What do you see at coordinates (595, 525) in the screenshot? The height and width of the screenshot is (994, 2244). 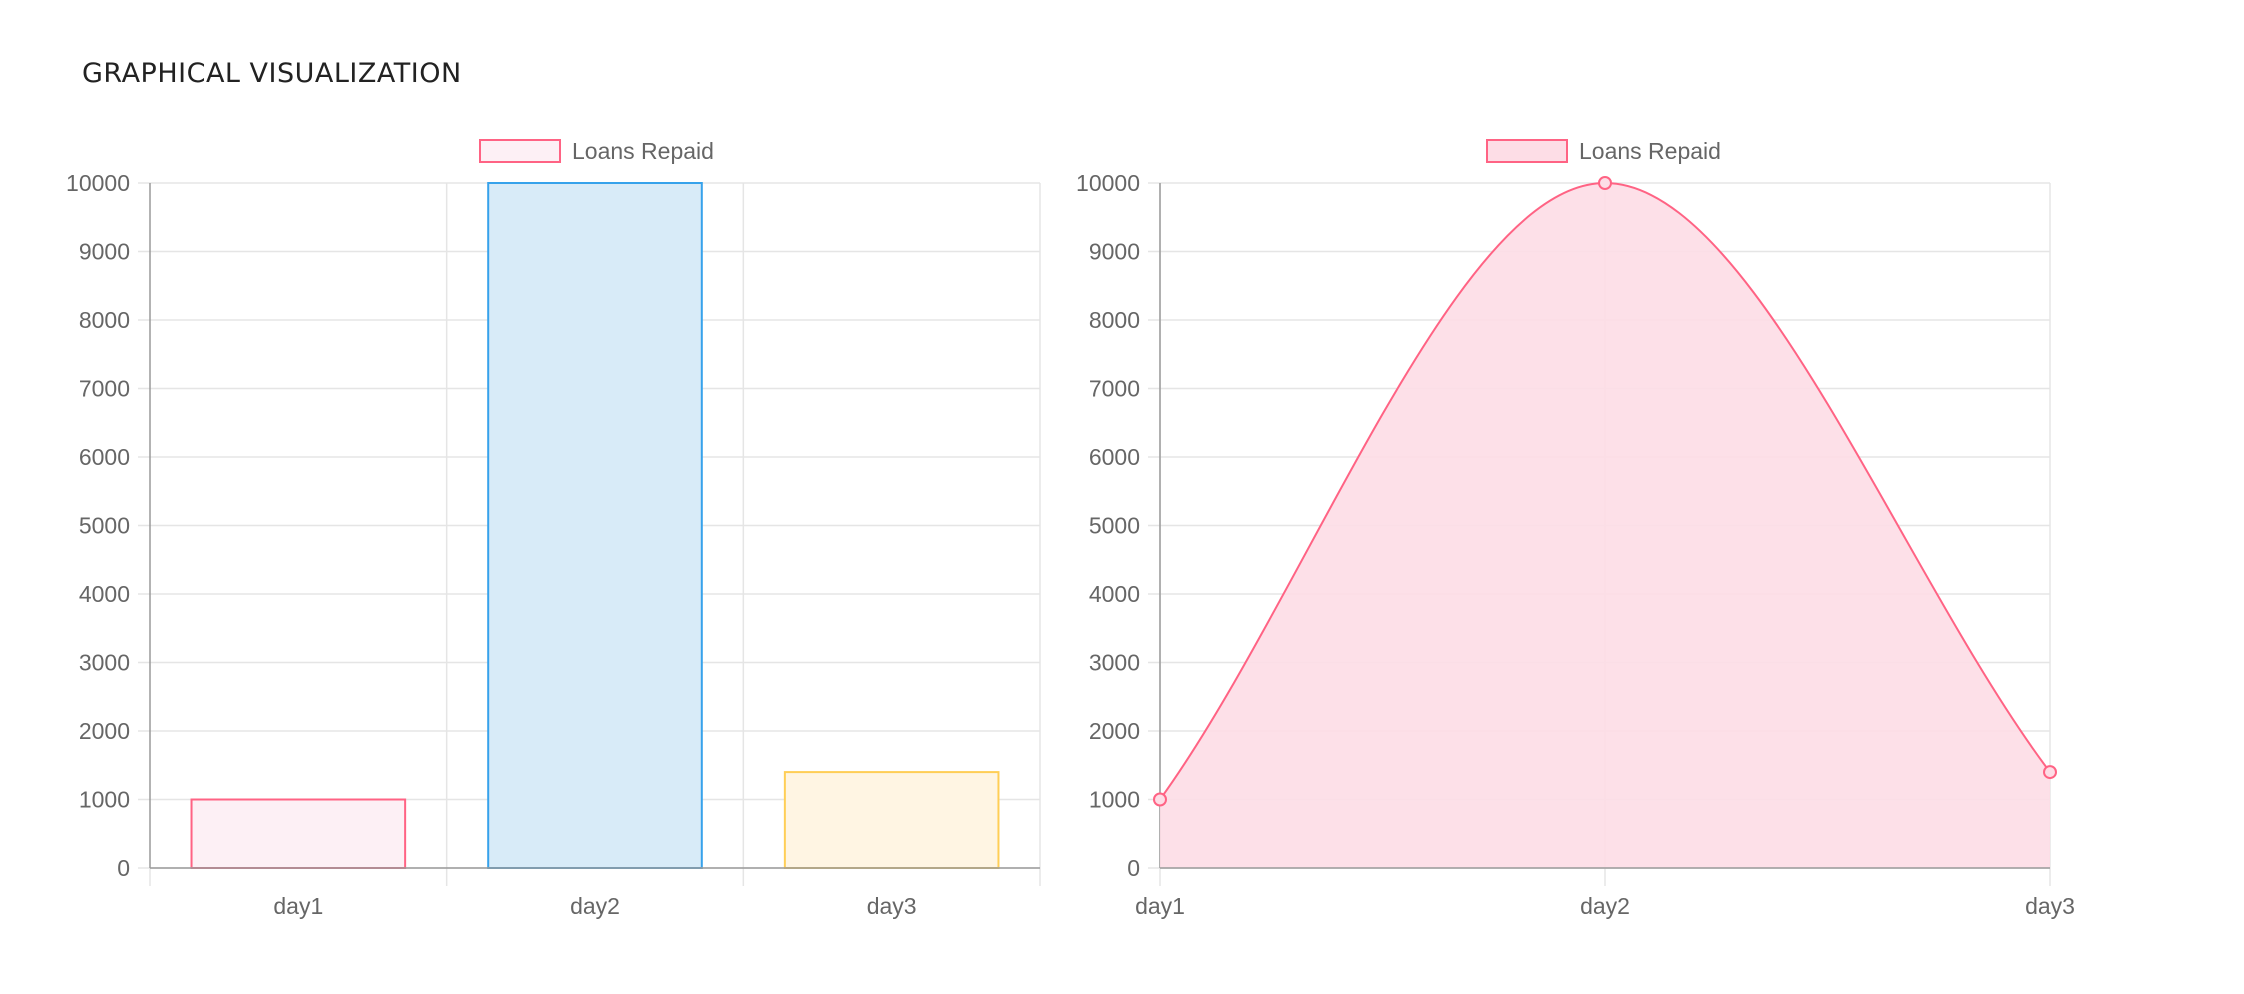 I see `bar-day2` at bounding box center [595, 525].